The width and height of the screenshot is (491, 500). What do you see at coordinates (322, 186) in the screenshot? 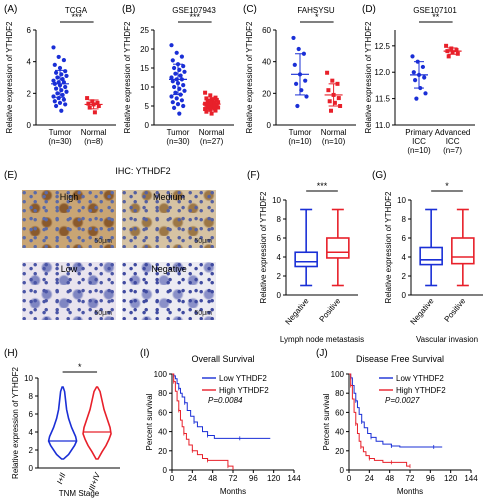
I see `significance-label: ***` at bounding box center [322, 186].